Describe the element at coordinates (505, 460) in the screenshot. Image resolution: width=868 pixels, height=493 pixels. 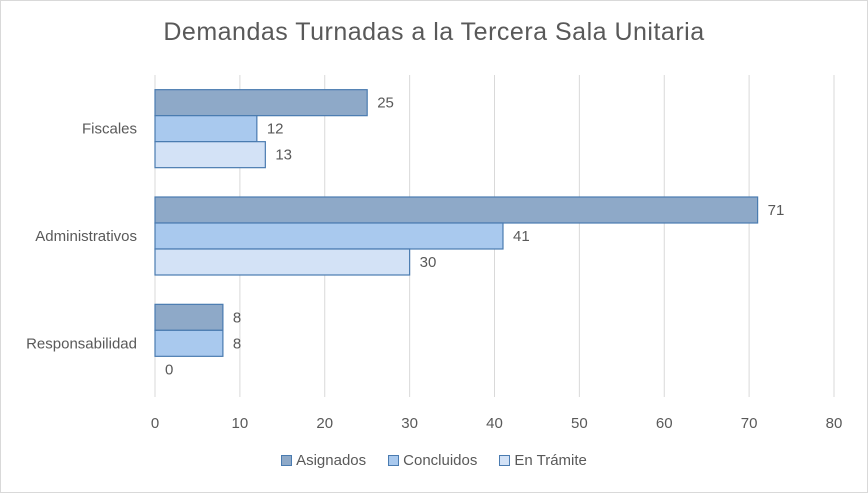
I see `legend-swatch-en-tramite` at that location.